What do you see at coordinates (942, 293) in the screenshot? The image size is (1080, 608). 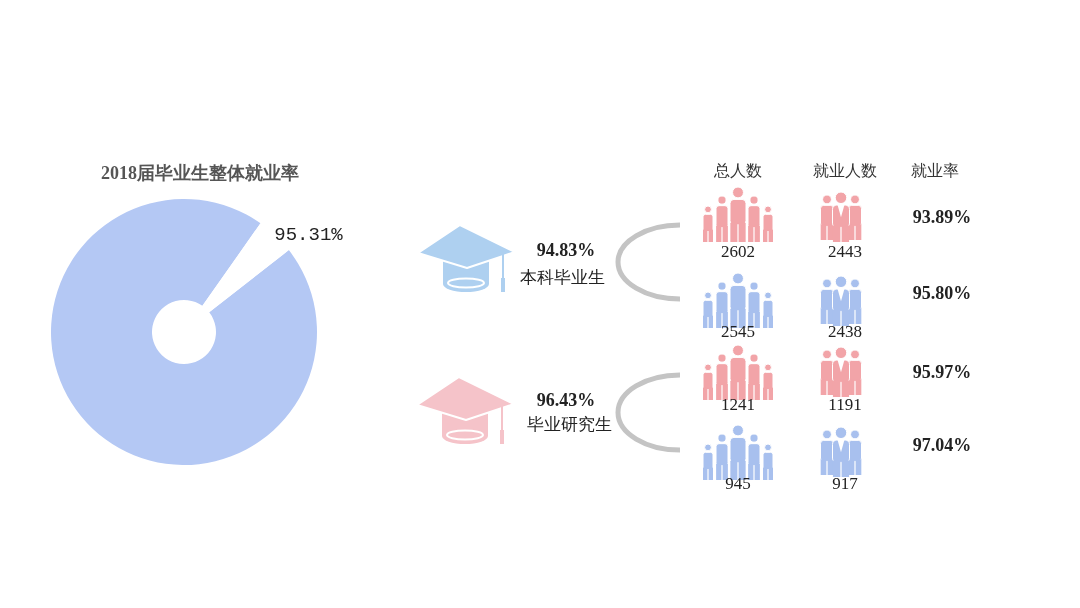 I see `text: 95.80%` at bounding box center [942, 293].